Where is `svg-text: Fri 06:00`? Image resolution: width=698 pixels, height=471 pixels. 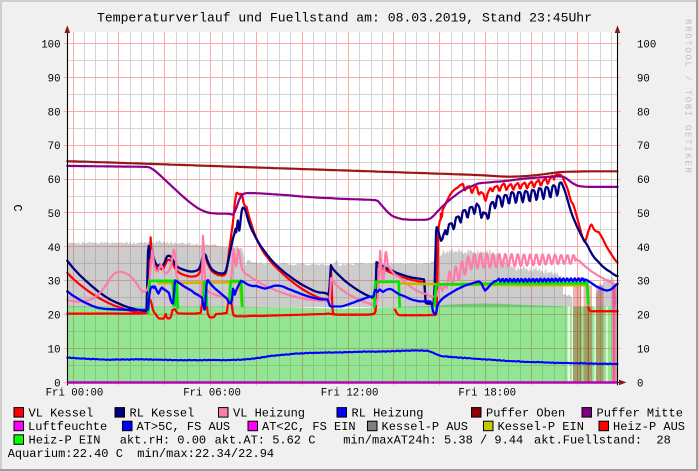 svg-text: Fri 06:00 is located at coordinates (212, 393).